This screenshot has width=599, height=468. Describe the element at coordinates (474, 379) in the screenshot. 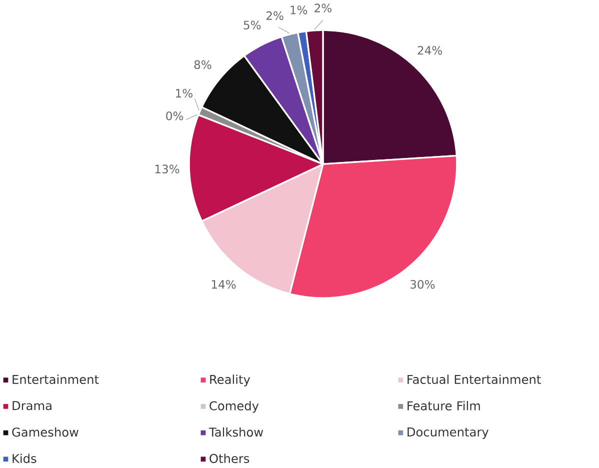

I see `legend-label: Factual Entertainment` at that location.